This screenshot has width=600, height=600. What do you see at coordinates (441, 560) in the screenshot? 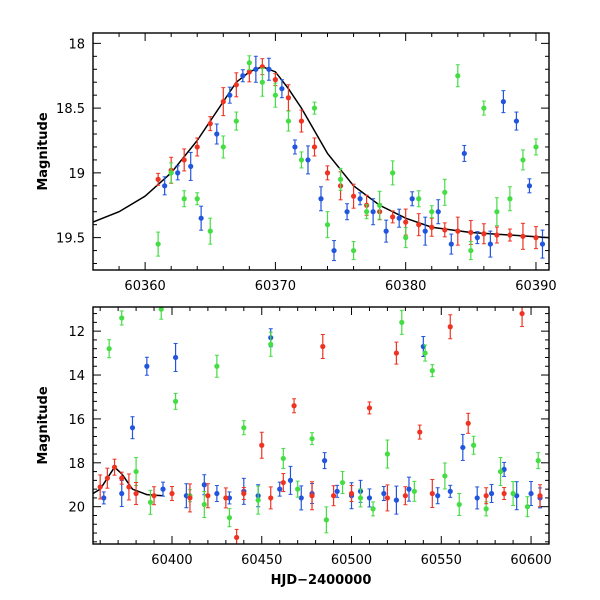
I see `x-tick-label: 60550` at bounding box center [441, 560].